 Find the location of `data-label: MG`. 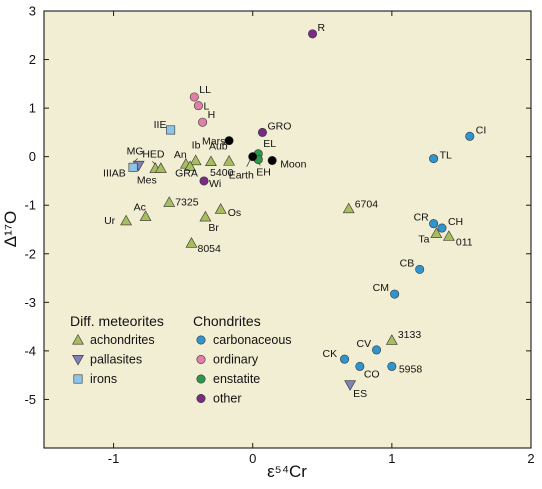

data-label: MG is located at coordinates (135, 151).